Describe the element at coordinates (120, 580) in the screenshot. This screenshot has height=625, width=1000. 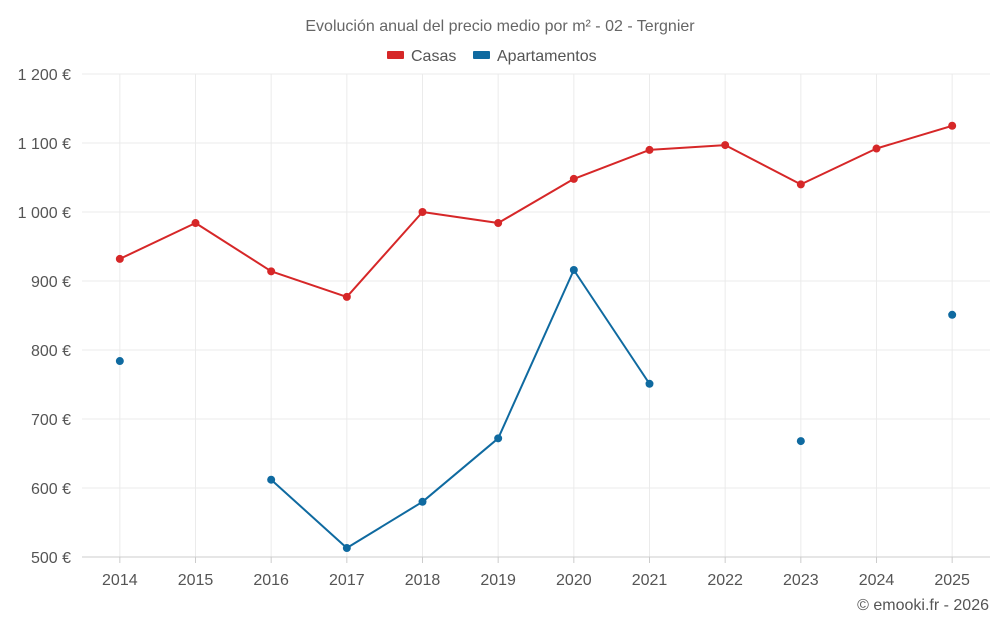
I see `x-tick-label: 2014` at that location.